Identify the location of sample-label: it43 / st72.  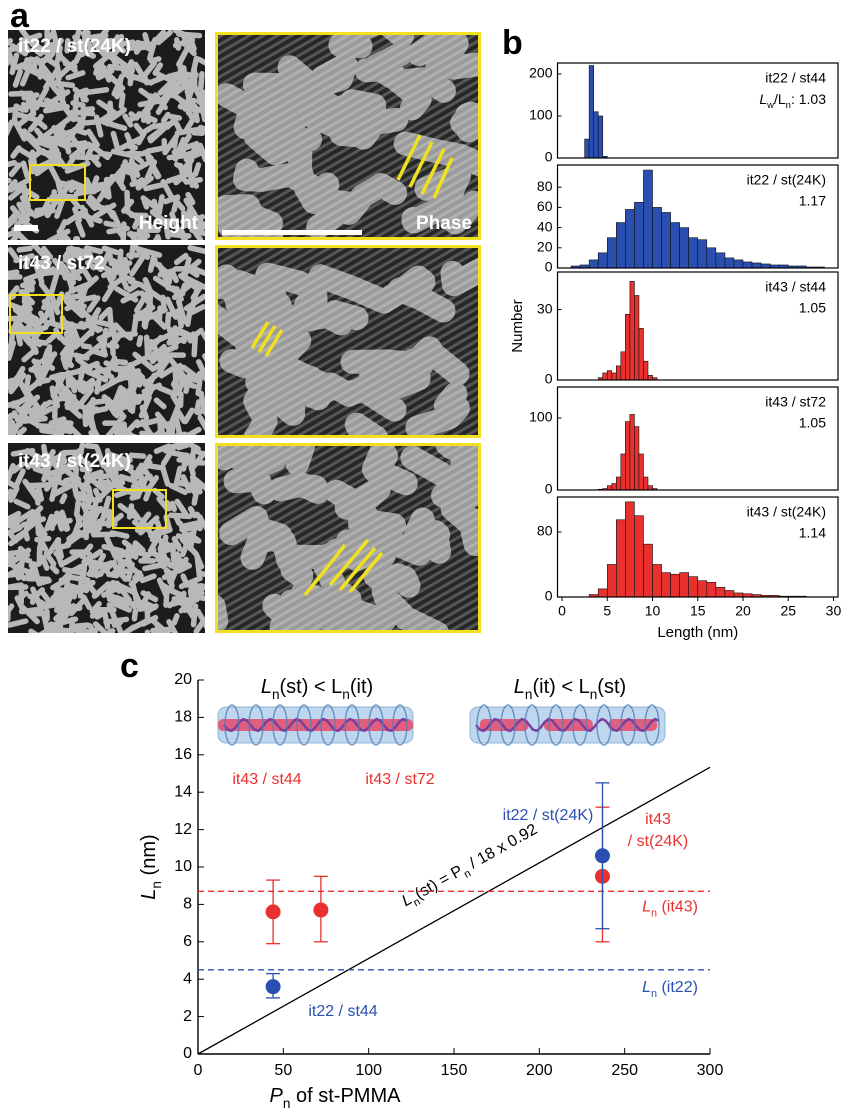
(61, 263).